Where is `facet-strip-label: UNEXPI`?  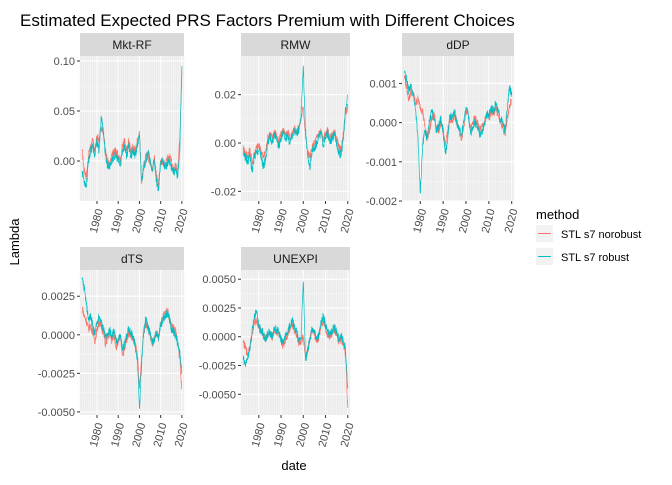
facet-strip-label: UNEXPI is located at coordinates (295, 259).